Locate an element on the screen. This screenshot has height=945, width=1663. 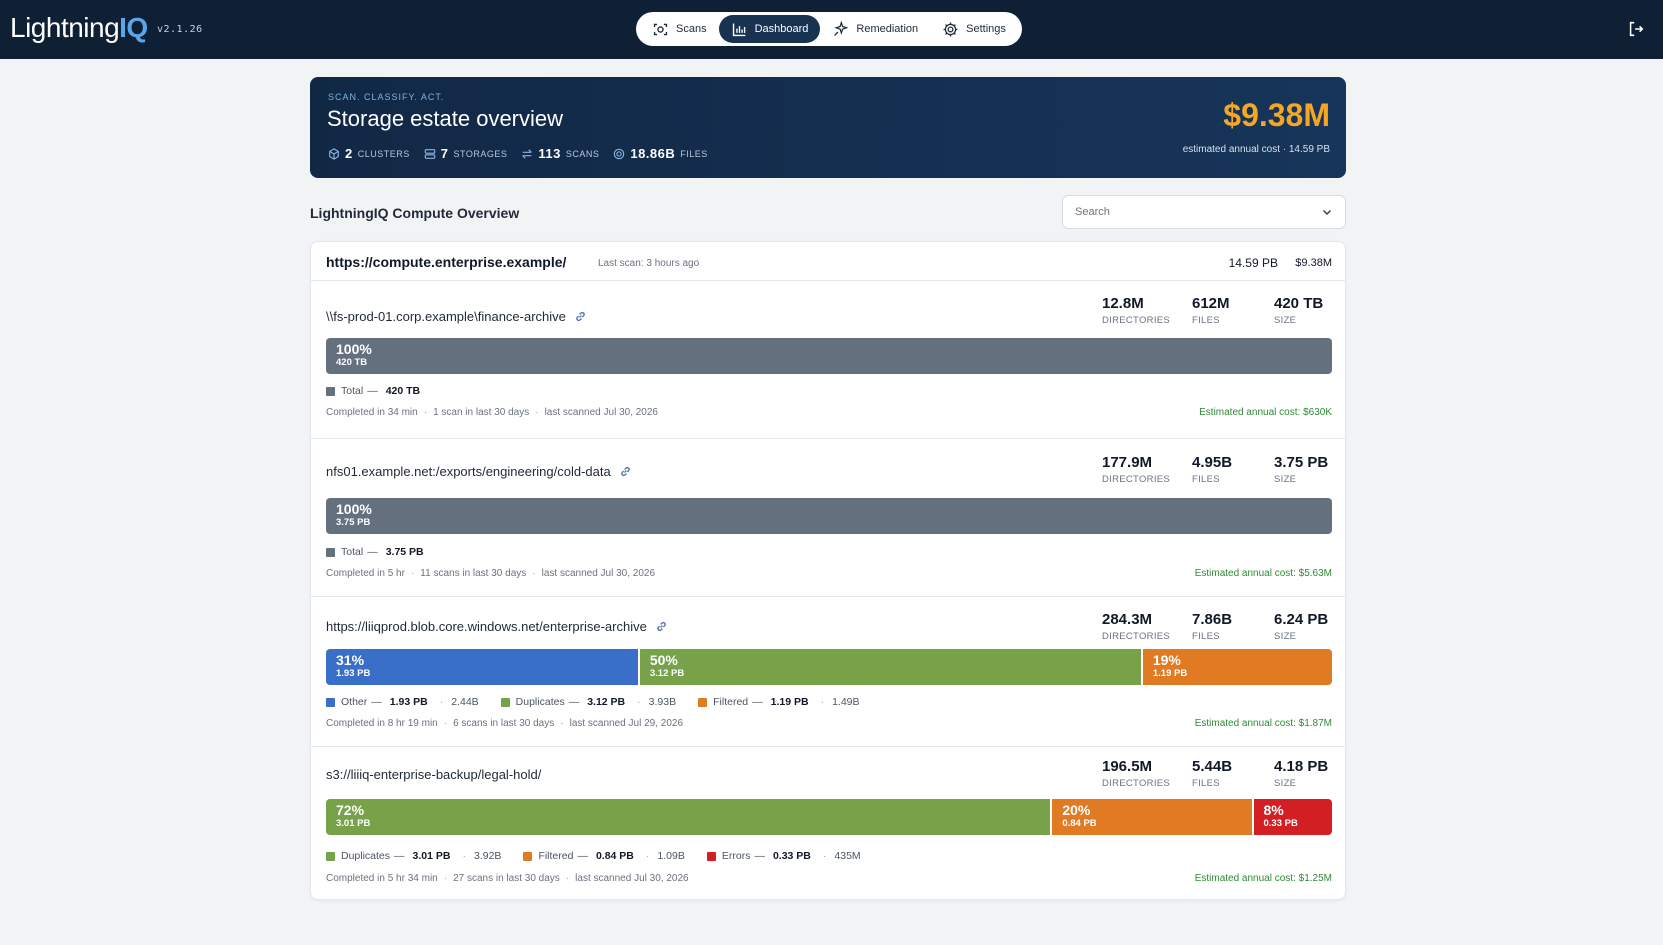
search-input is located at coordinates (1198, 212).